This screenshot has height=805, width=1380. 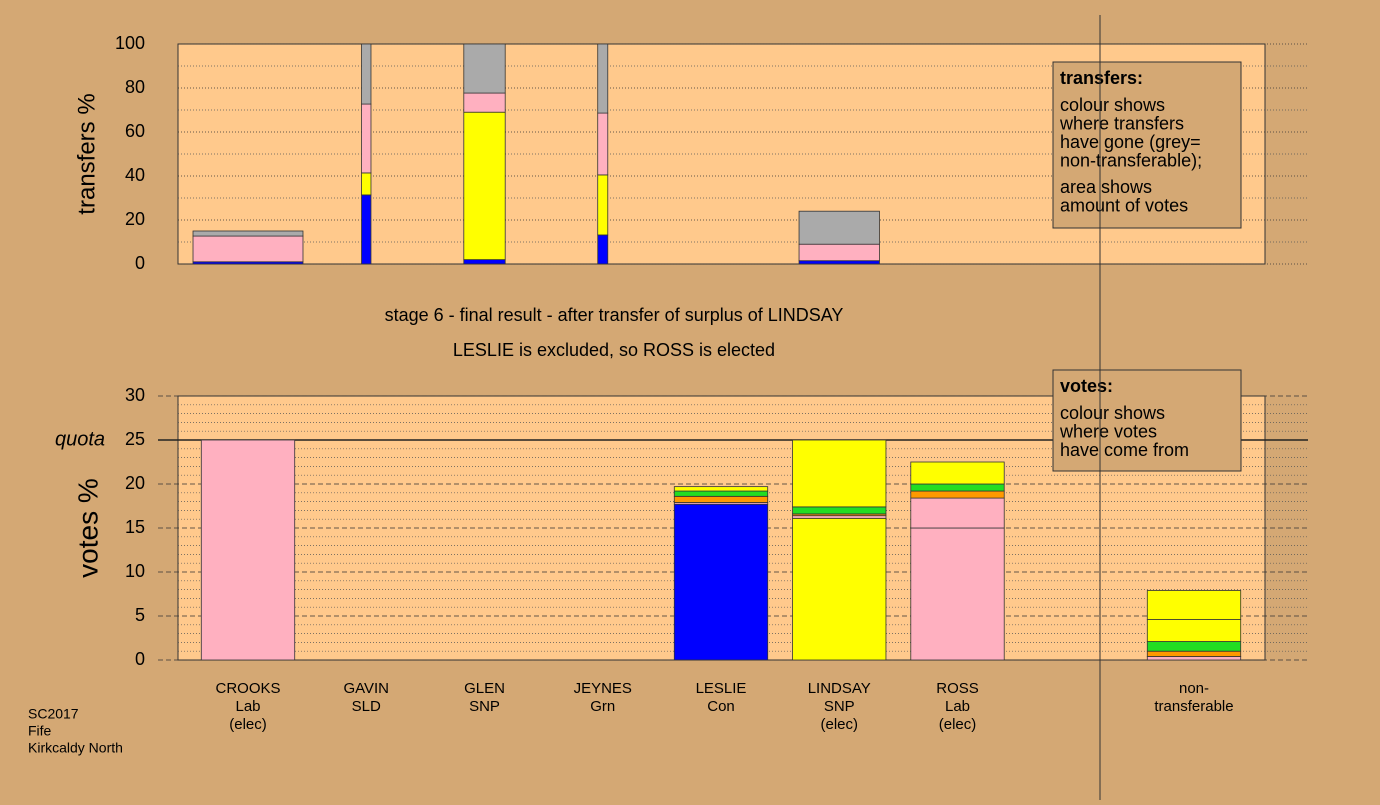 What do you see at coordinates (1194, 688) in the screenshot?
I see `x-tick-label: non-` at bounding box center [1194, 688].